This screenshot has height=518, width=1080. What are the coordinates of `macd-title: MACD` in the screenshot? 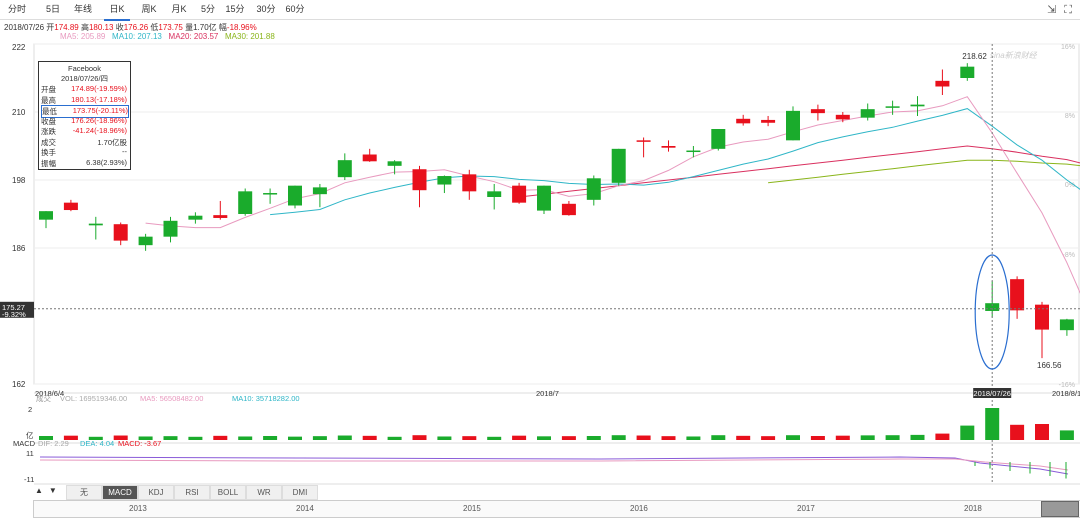 It's located at (24, 443).